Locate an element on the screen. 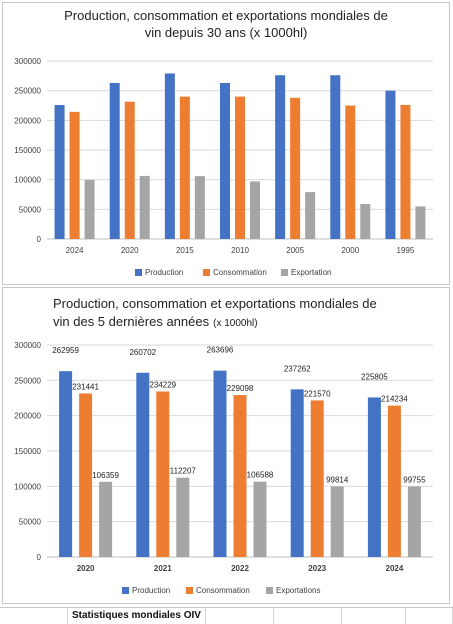  data-label: 234229 is located at coordinates (162, 384).